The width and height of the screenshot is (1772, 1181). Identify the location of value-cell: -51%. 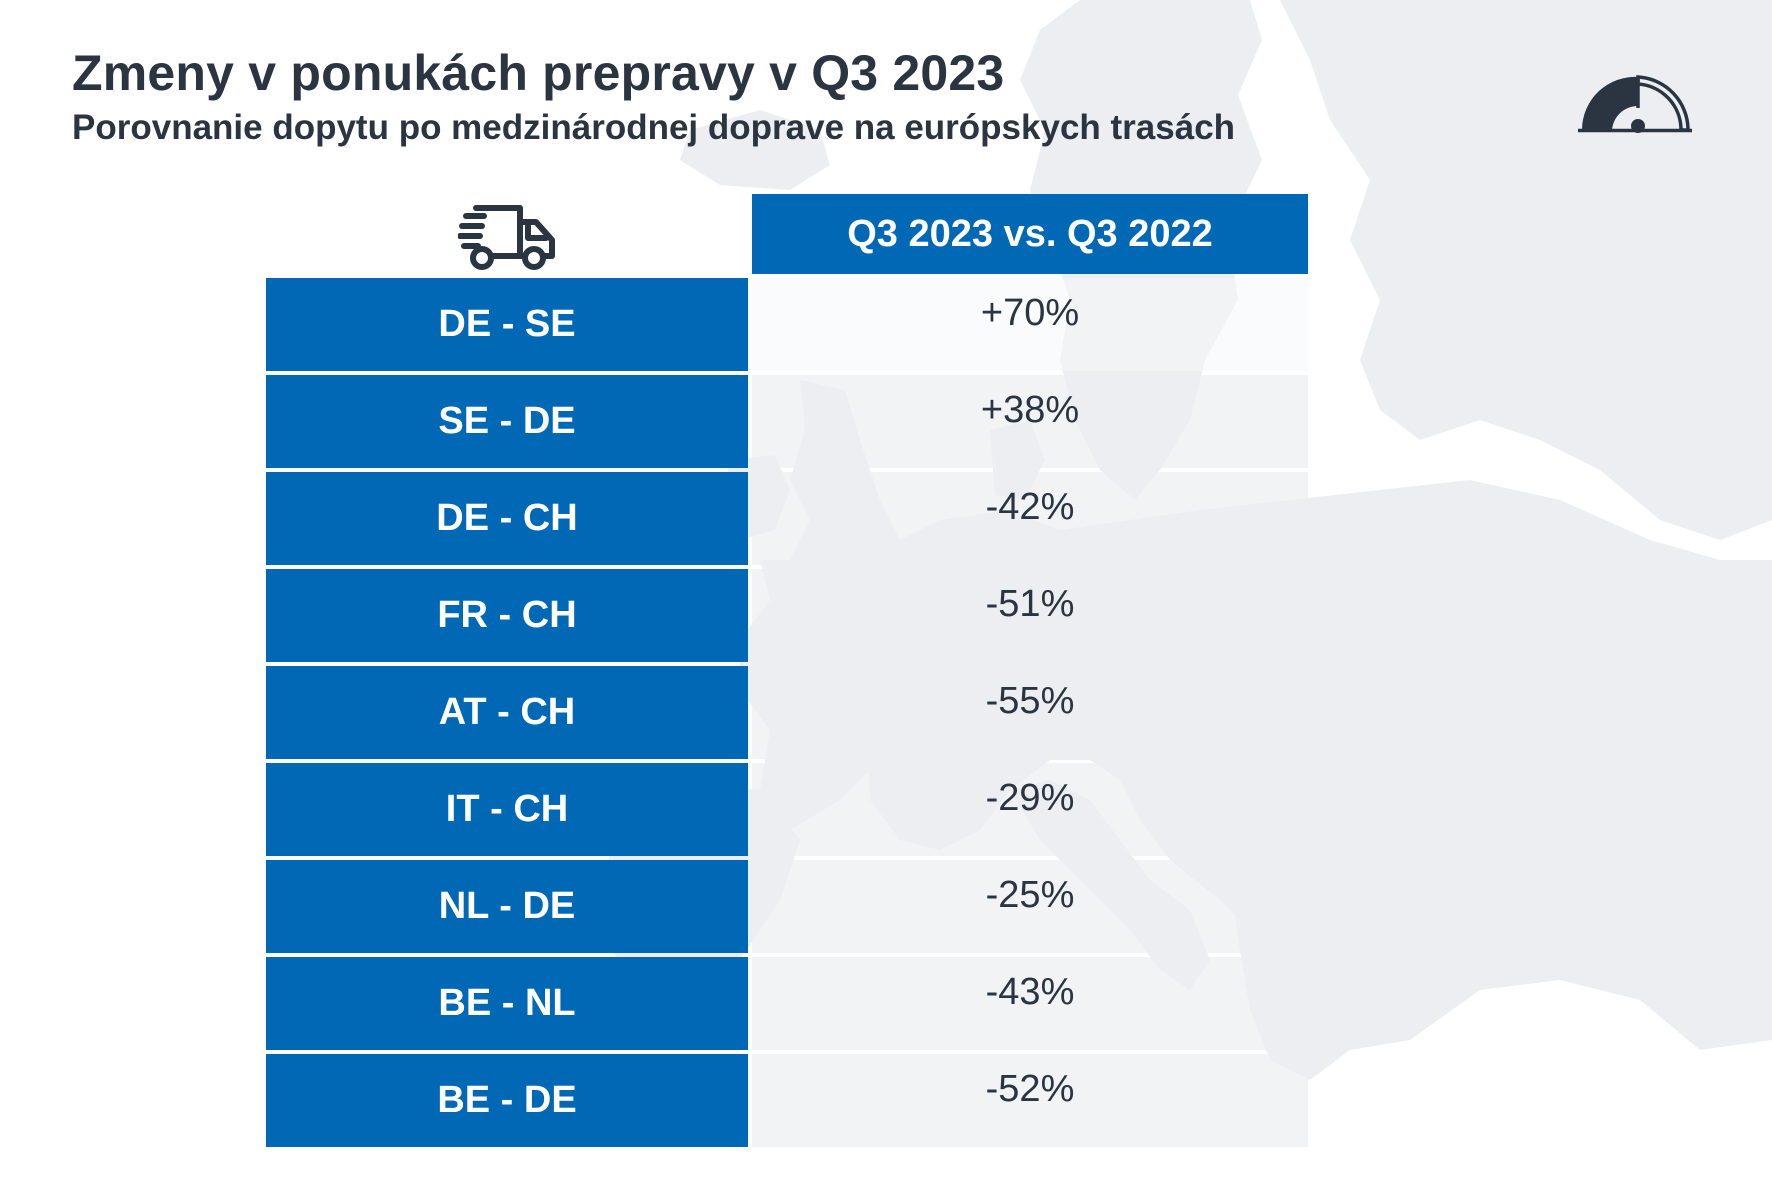
(1030, 615).